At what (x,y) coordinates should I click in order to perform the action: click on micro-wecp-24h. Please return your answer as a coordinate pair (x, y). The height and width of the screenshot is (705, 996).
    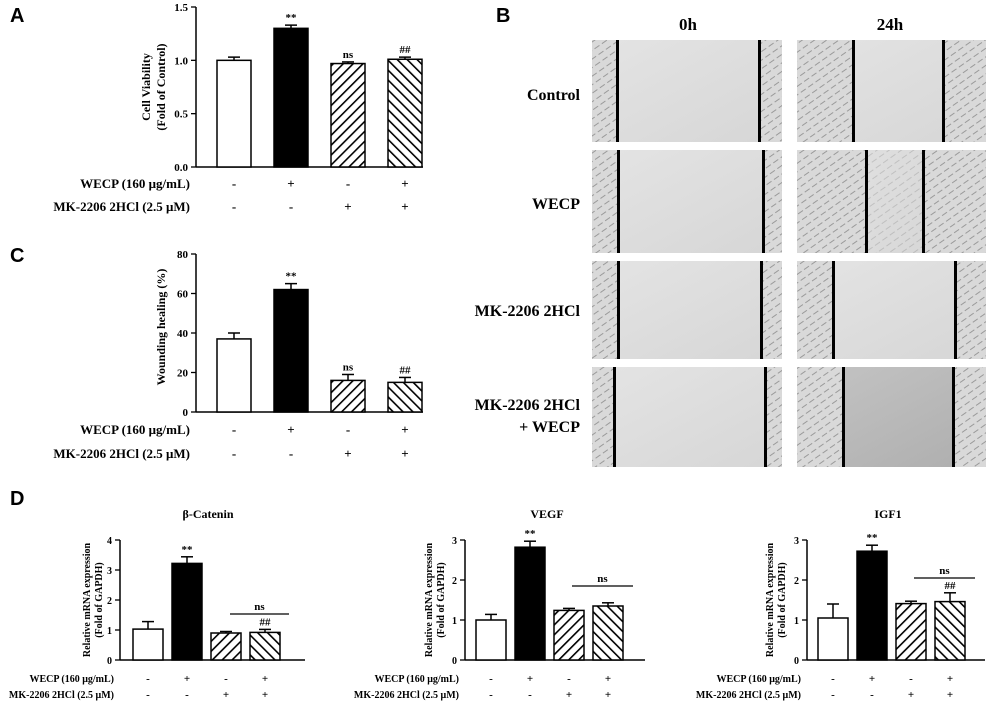
    Looking at the image, I should click on (891, 201).